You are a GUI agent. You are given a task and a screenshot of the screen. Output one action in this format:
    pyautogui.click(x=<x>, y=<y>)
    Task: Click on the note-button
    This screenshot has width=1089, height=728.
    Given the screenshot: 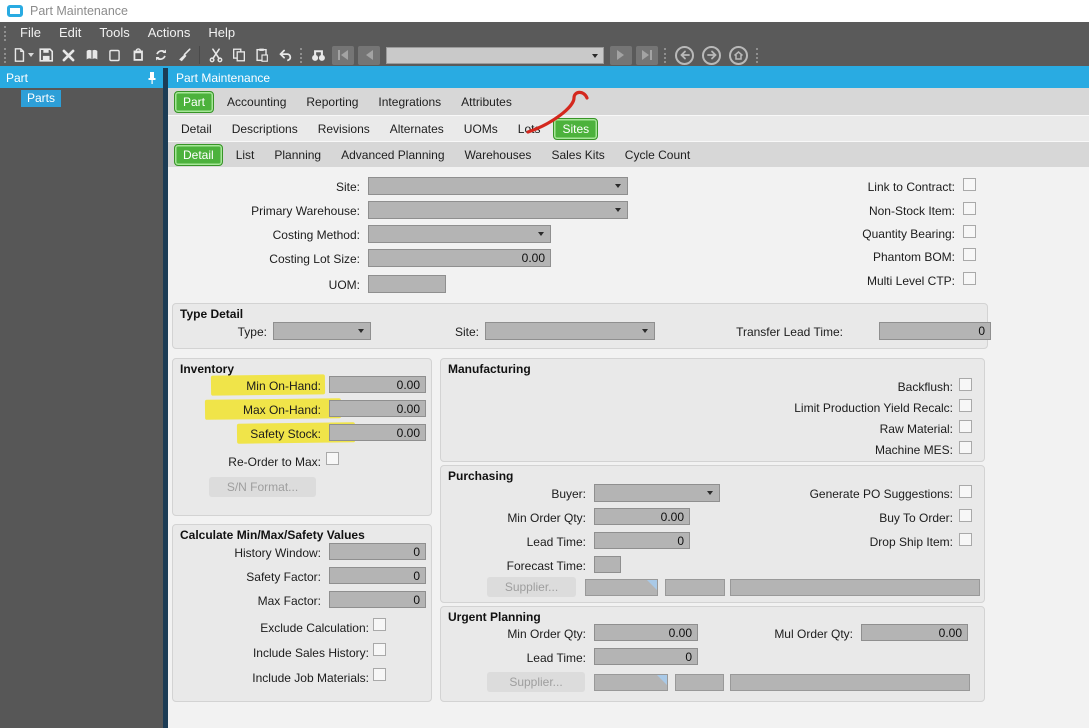 What is the action you would take?
    pyautogui.click(x=114, y=55)
    